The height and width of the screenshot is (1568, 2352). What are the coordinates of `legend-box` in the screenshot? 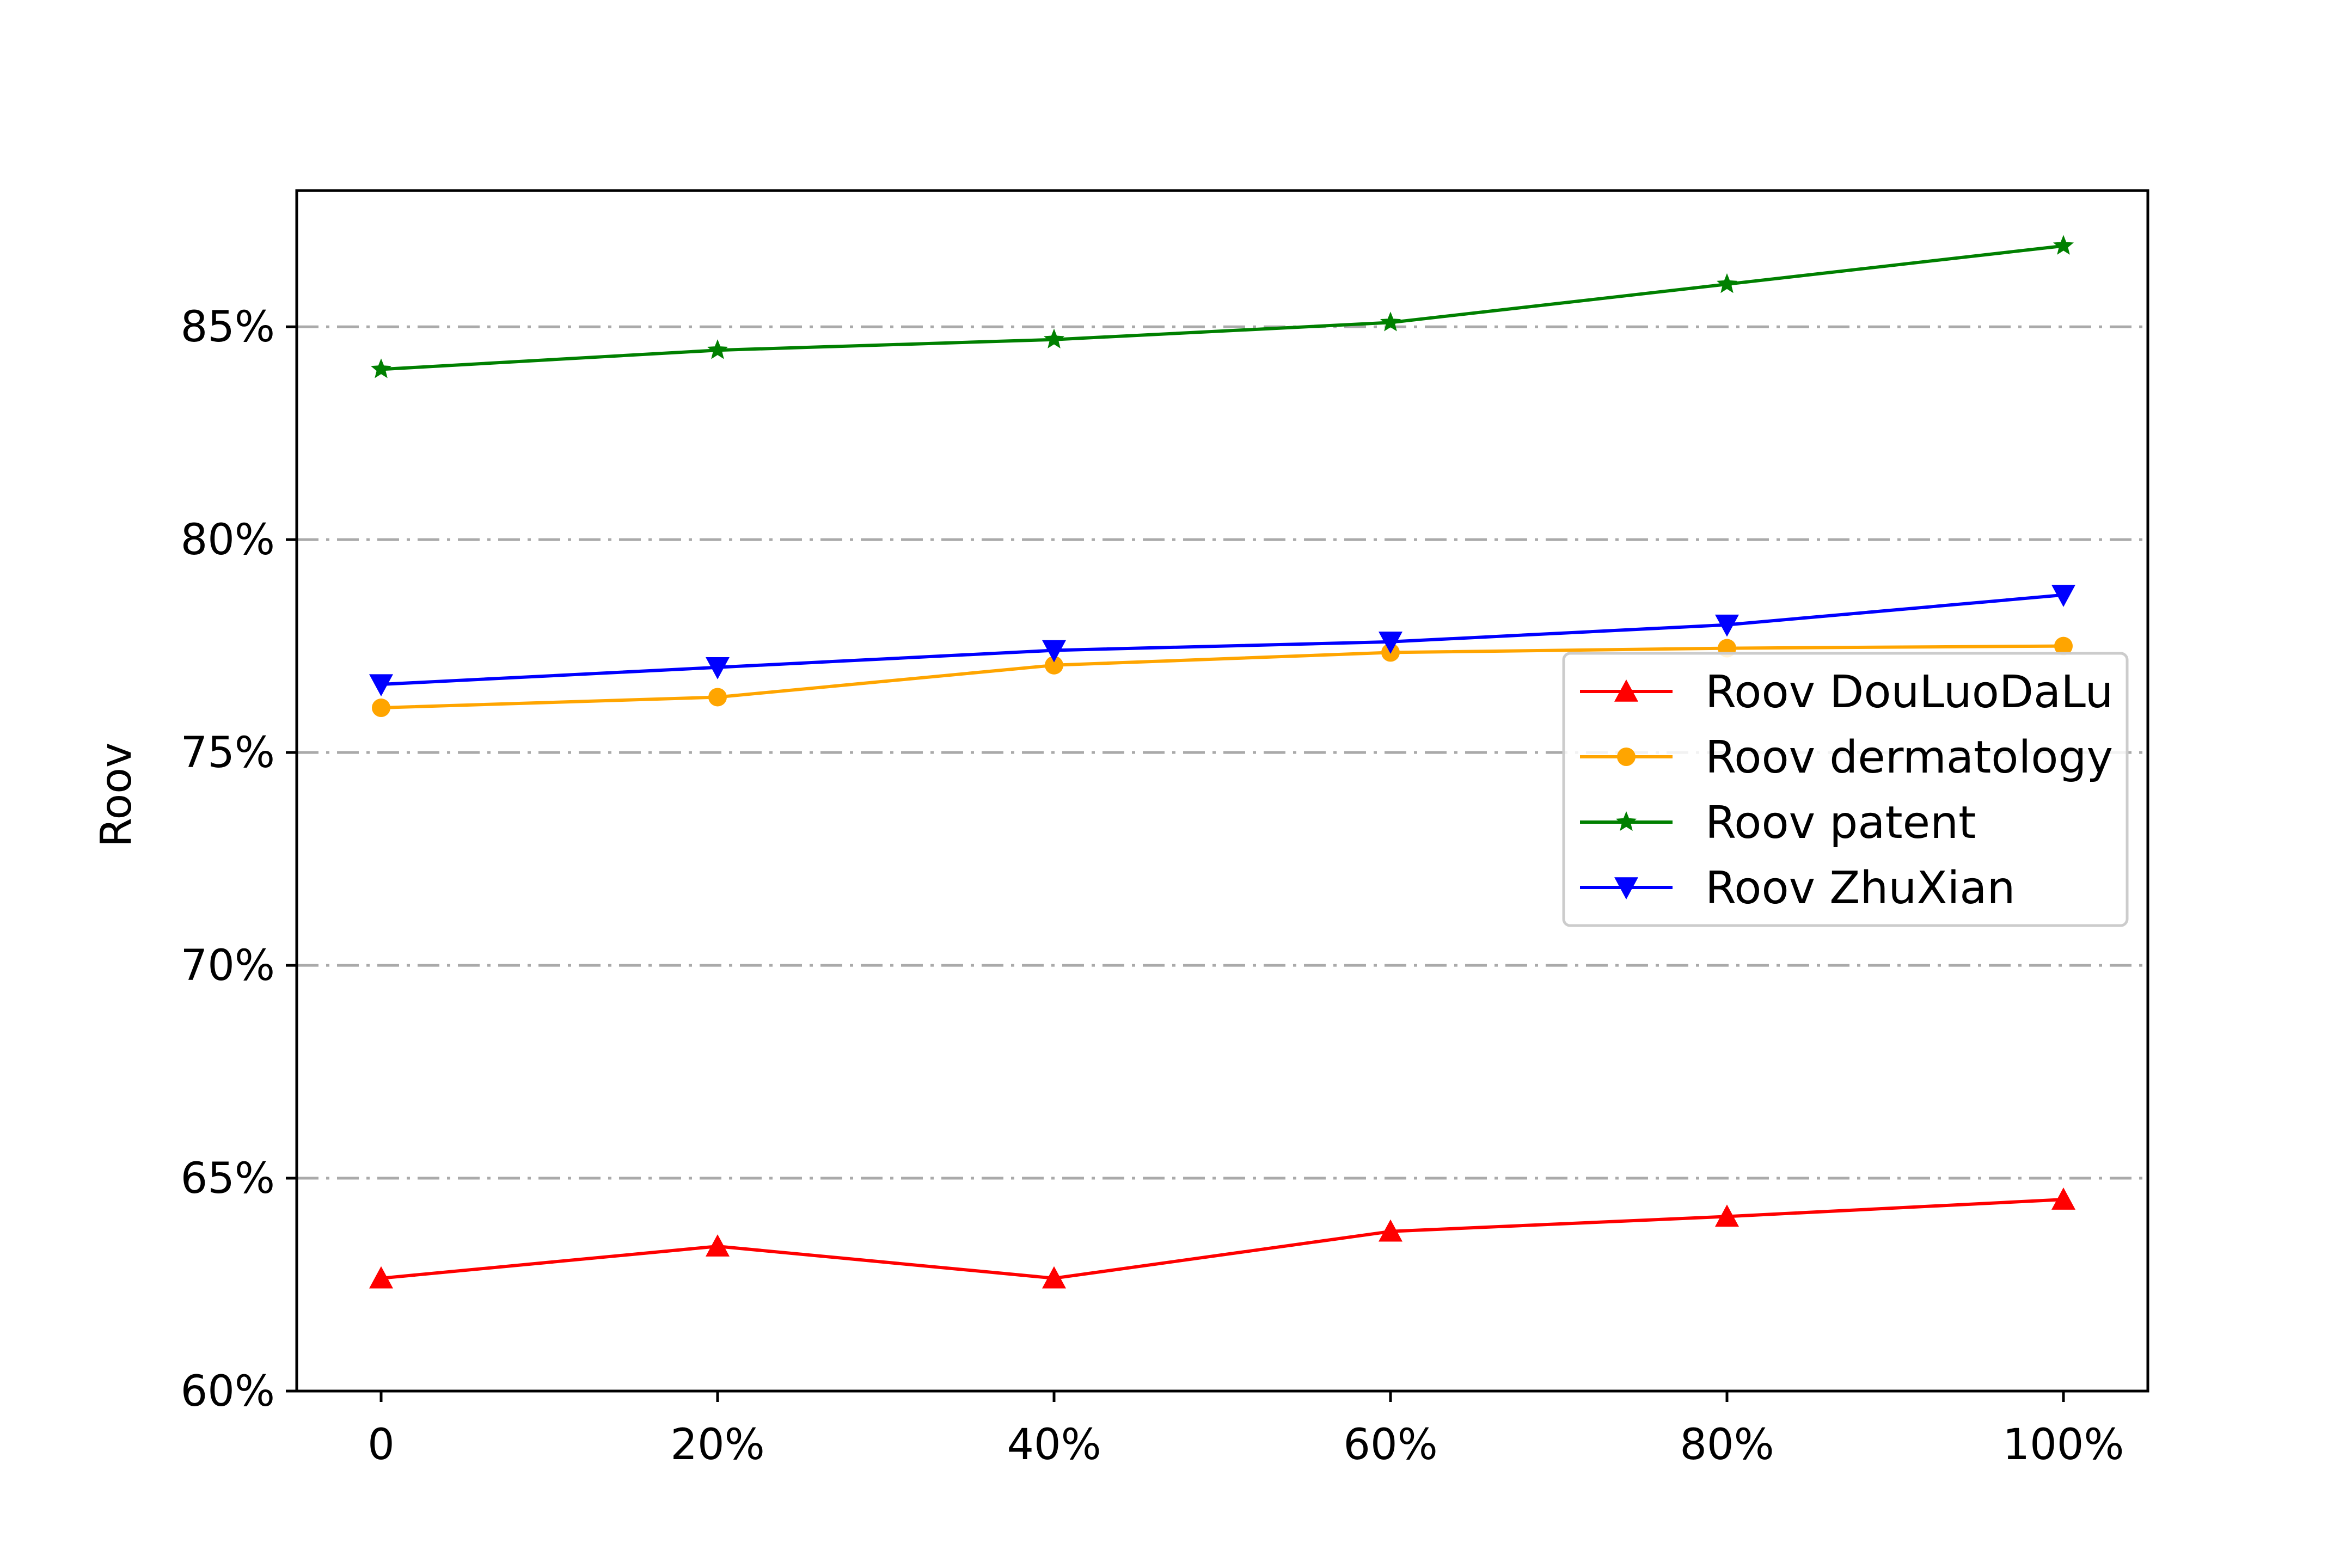 It's located at (1845, 789).